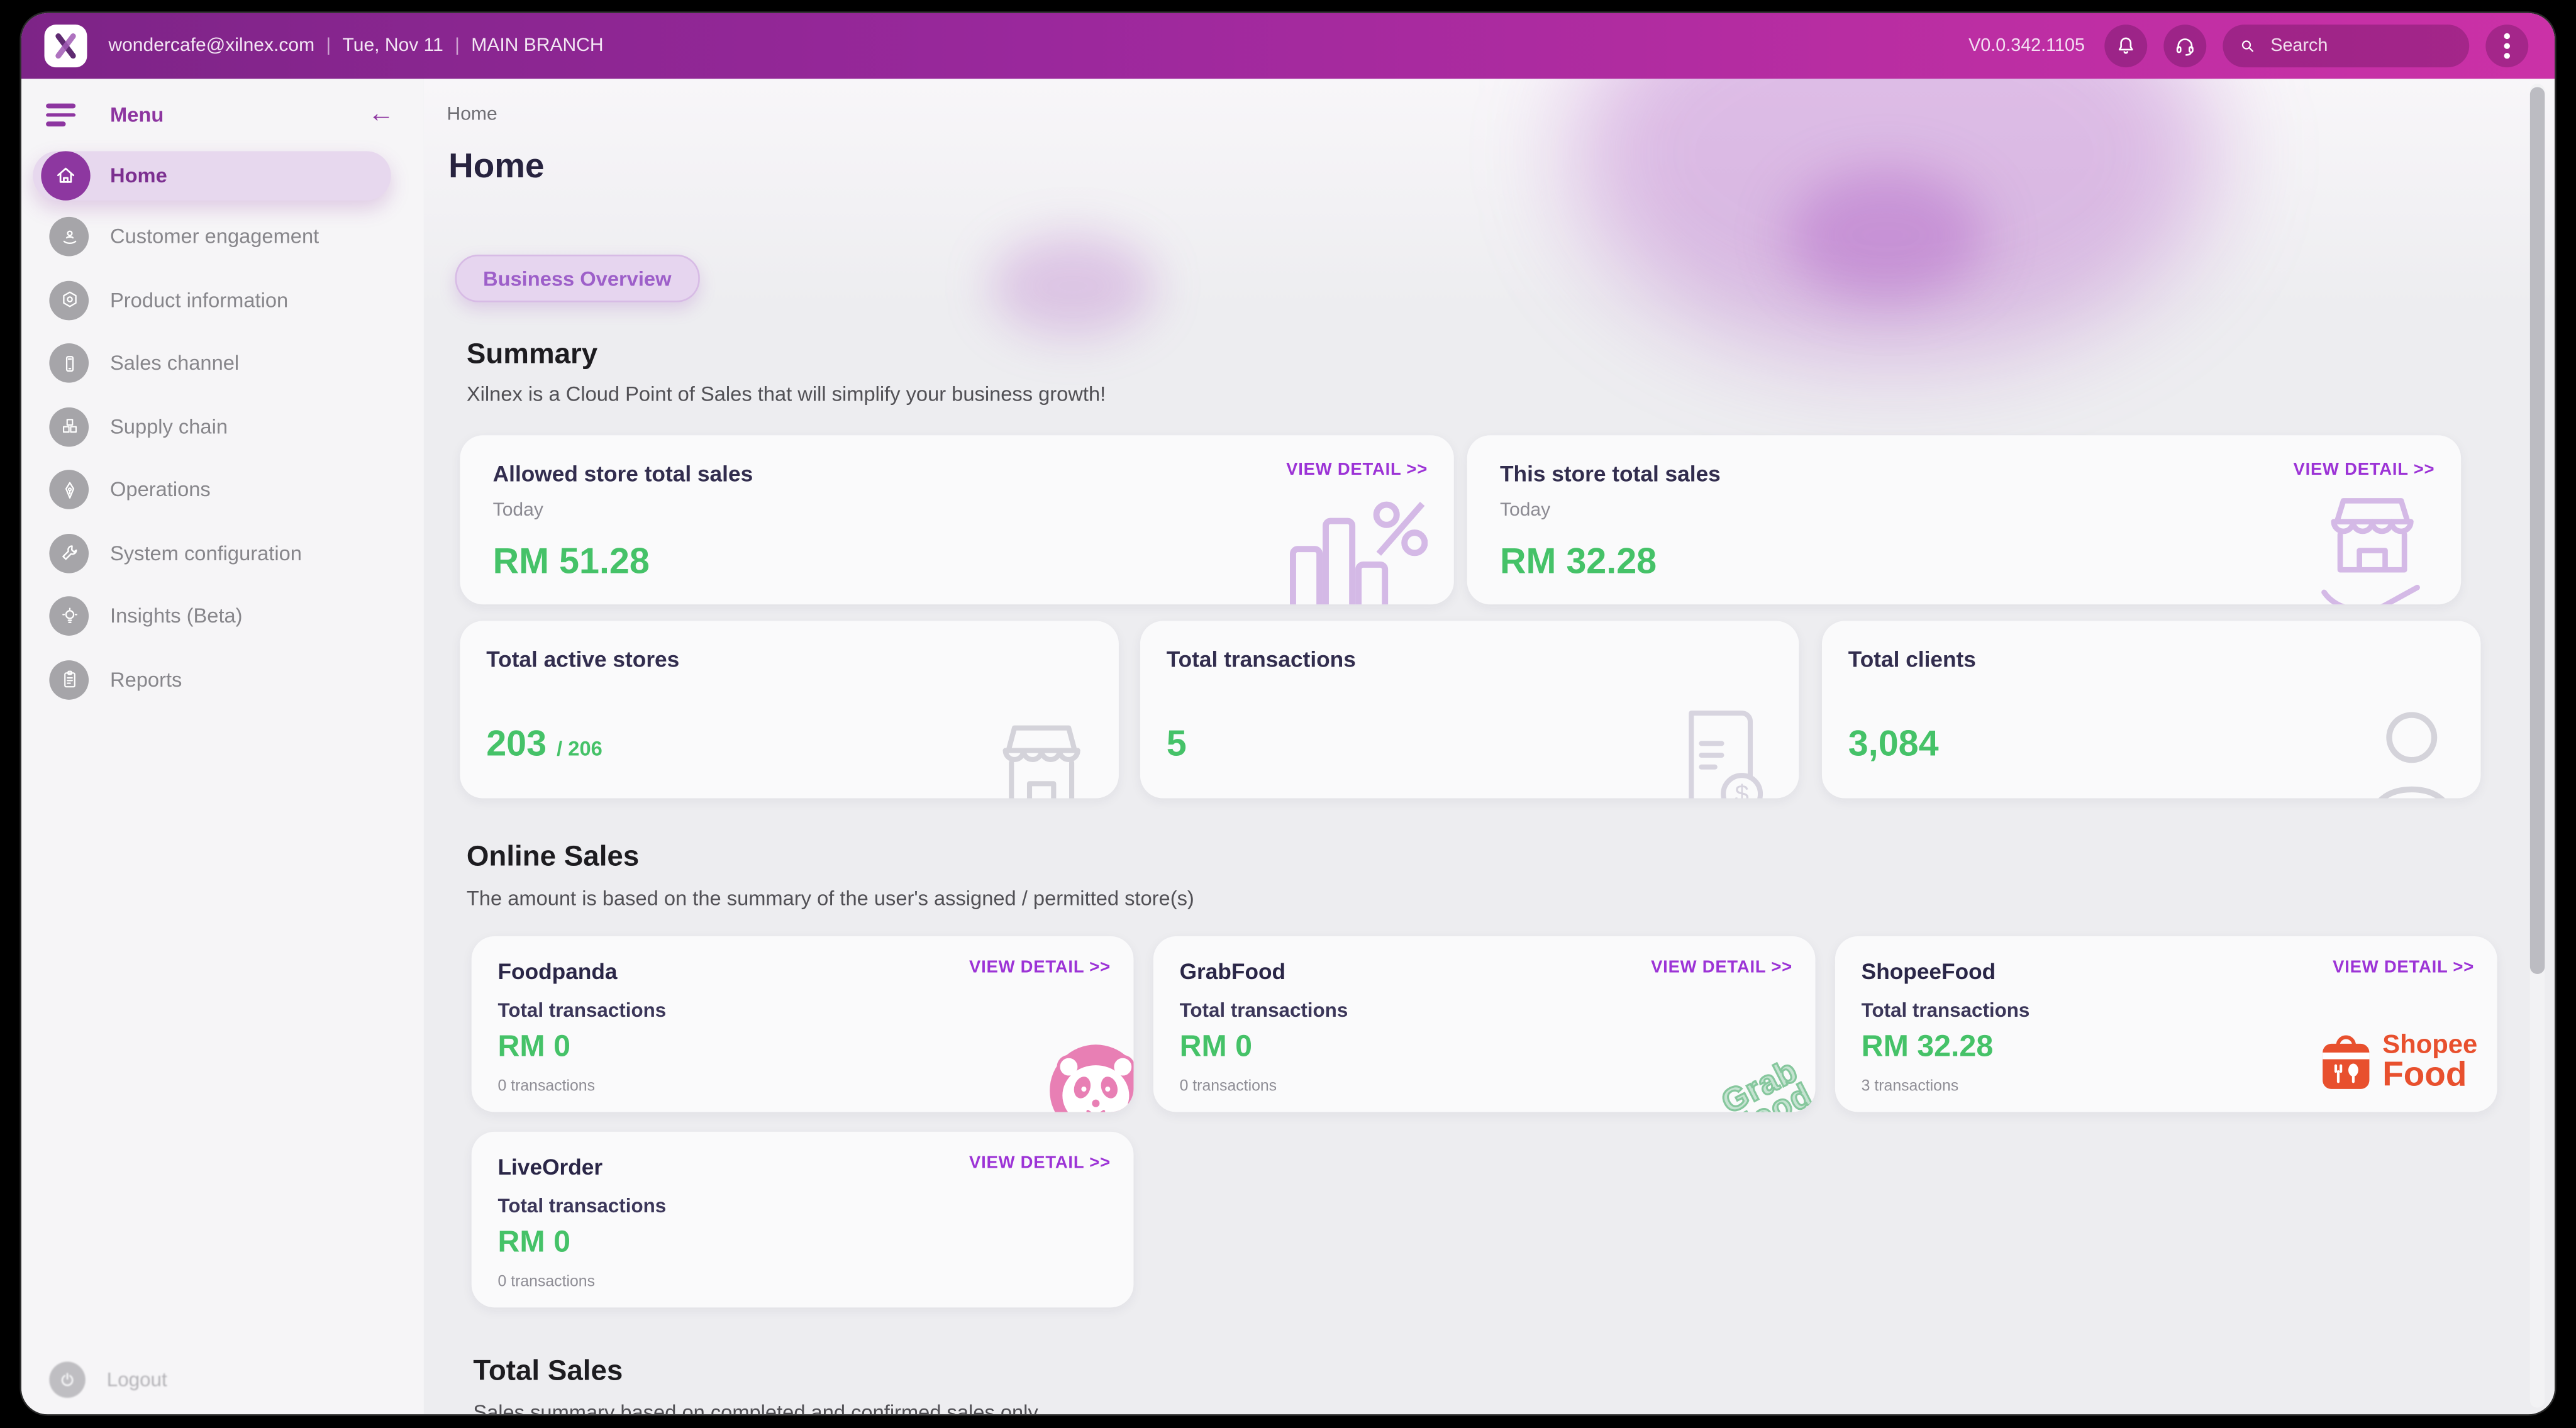 The width and height of the screenshot is (2576, 1428). I want to click on tab-business-overview: Business Overview, so click(577, 278).